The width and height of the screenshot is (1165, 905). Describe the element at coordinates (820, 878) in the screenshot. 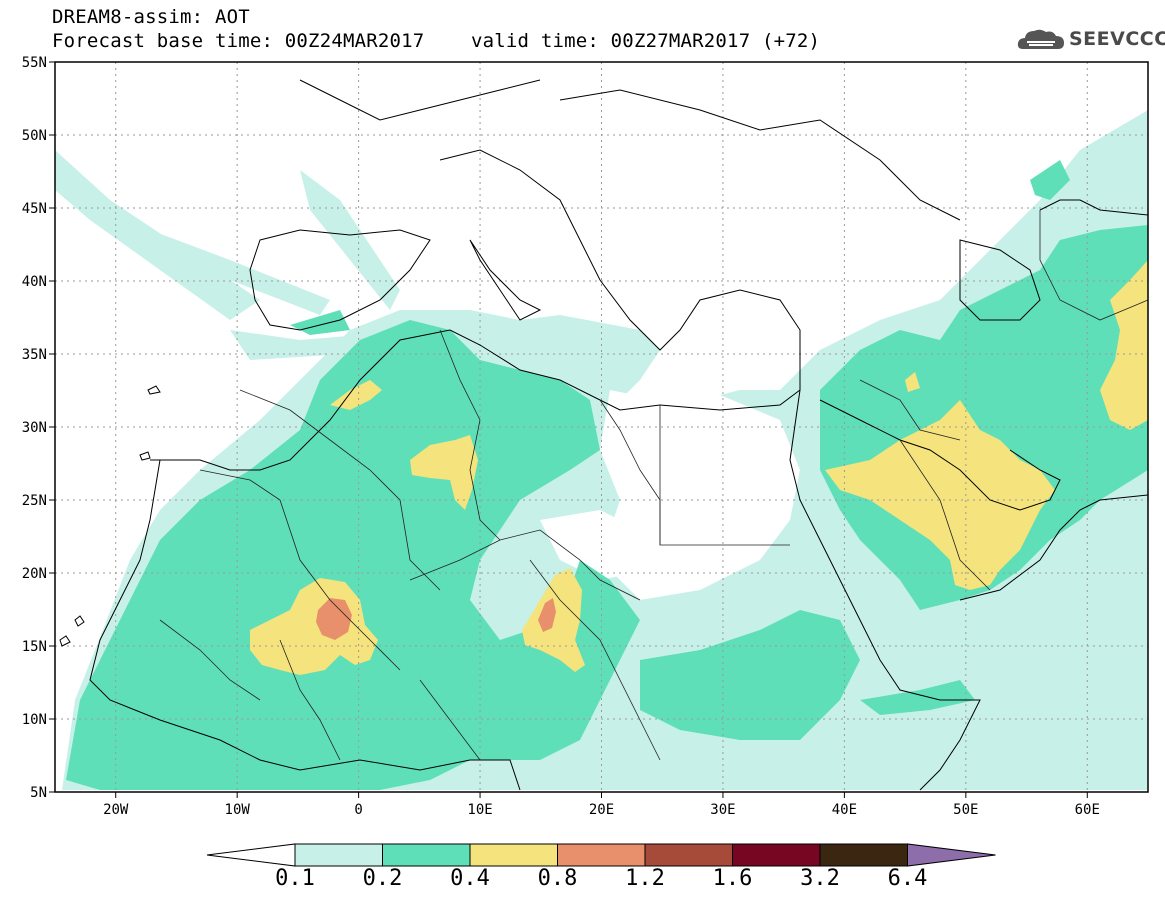

I see `colorbar-label: 3.2` at that location.